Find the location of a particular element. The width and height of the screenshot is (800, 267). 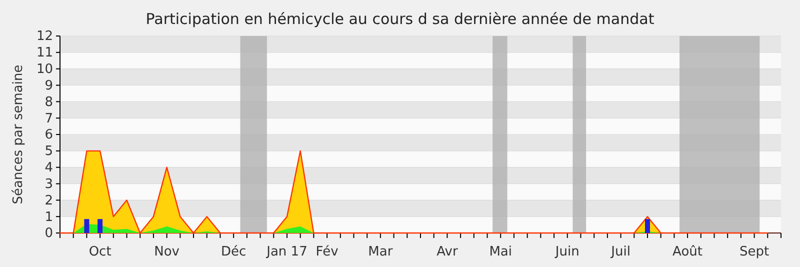

y-tick-label: 11 is located at coordinates (44, 53).